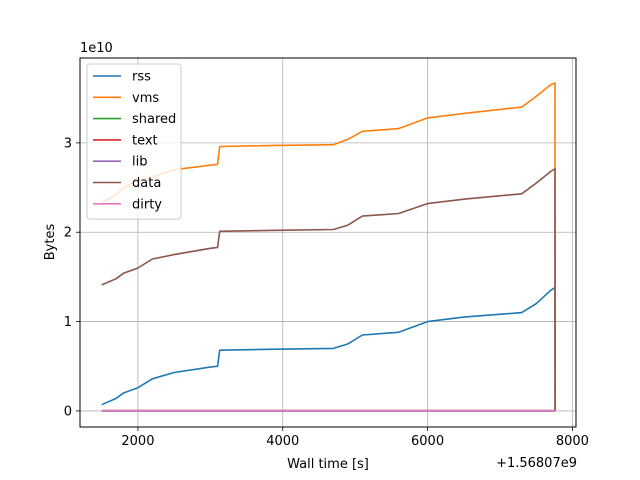 This screenshot has height=480, width=640. Describe the element at coordinates (145, 140) in the screenshot. I see `legend-label: text` at that location.